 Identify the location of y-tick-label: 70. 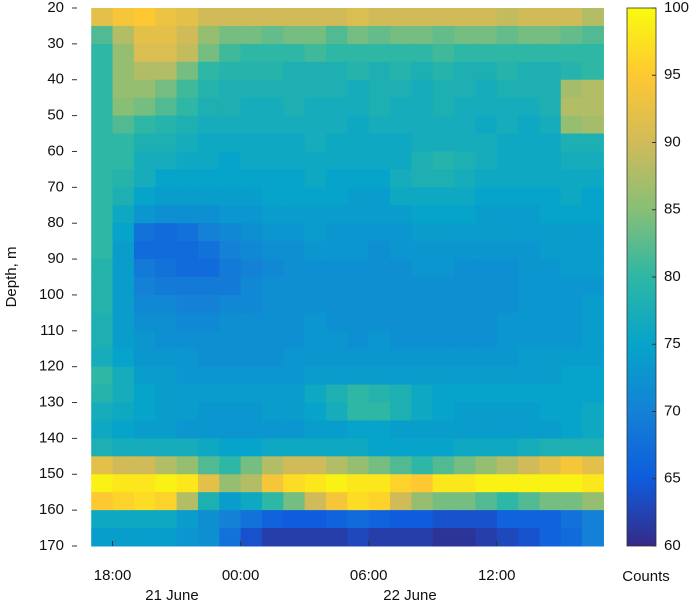
(55, 186).